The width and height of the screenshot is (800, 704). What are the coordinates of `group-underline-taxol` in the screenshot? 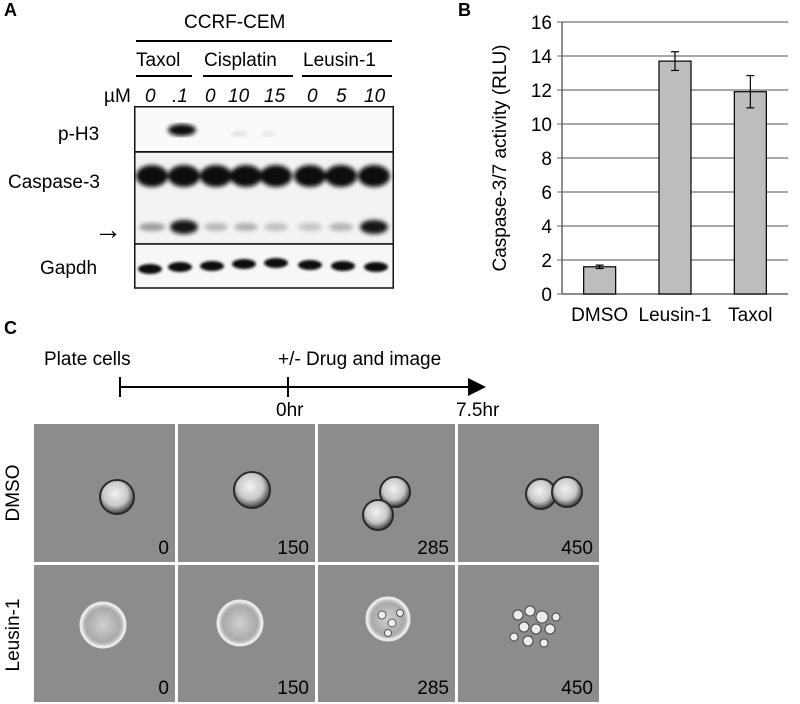 It's located at (164, 76).